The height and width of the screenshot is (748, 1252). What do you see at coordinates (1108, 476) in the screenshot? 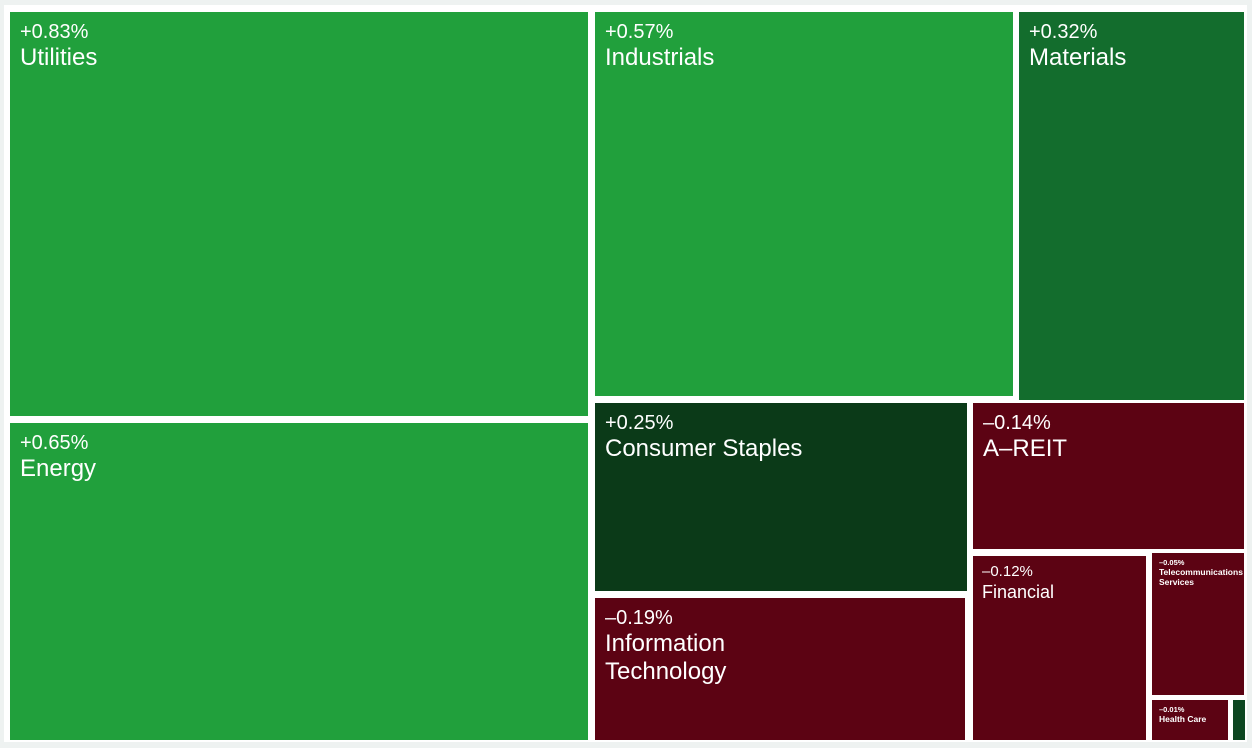
I see `tile-a-reit: –0.14% A–REIT` at bounding box center [1108, 476].